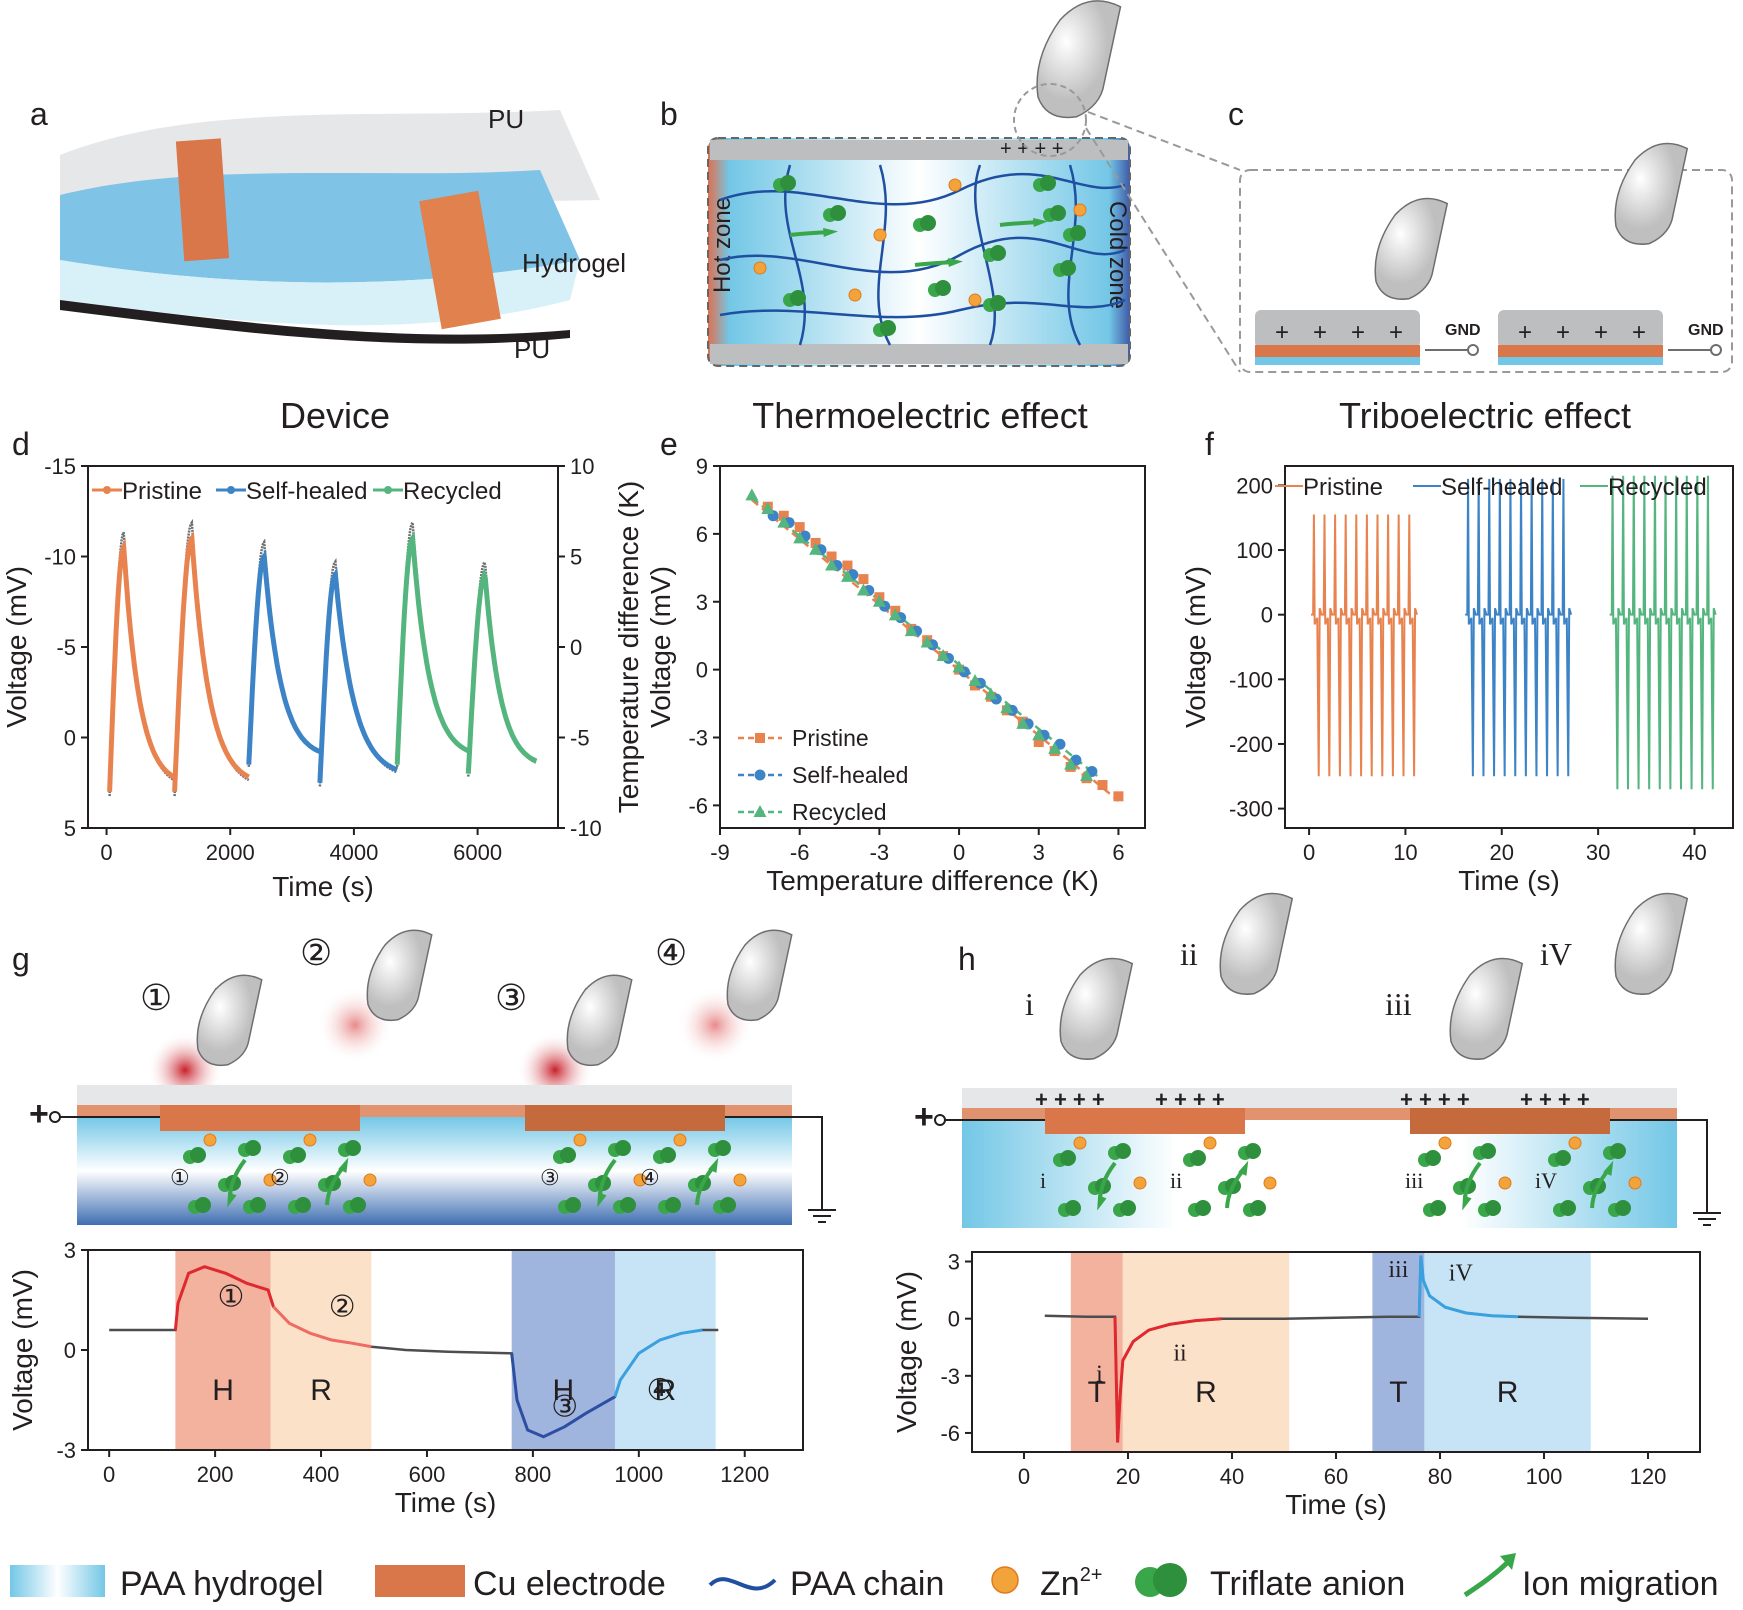 The image size is (1743, 1610). What do you see at coordinates (306, 491) in the screenshot?
I see `legend-label: Self-healed` at bounding box center [306, 491].